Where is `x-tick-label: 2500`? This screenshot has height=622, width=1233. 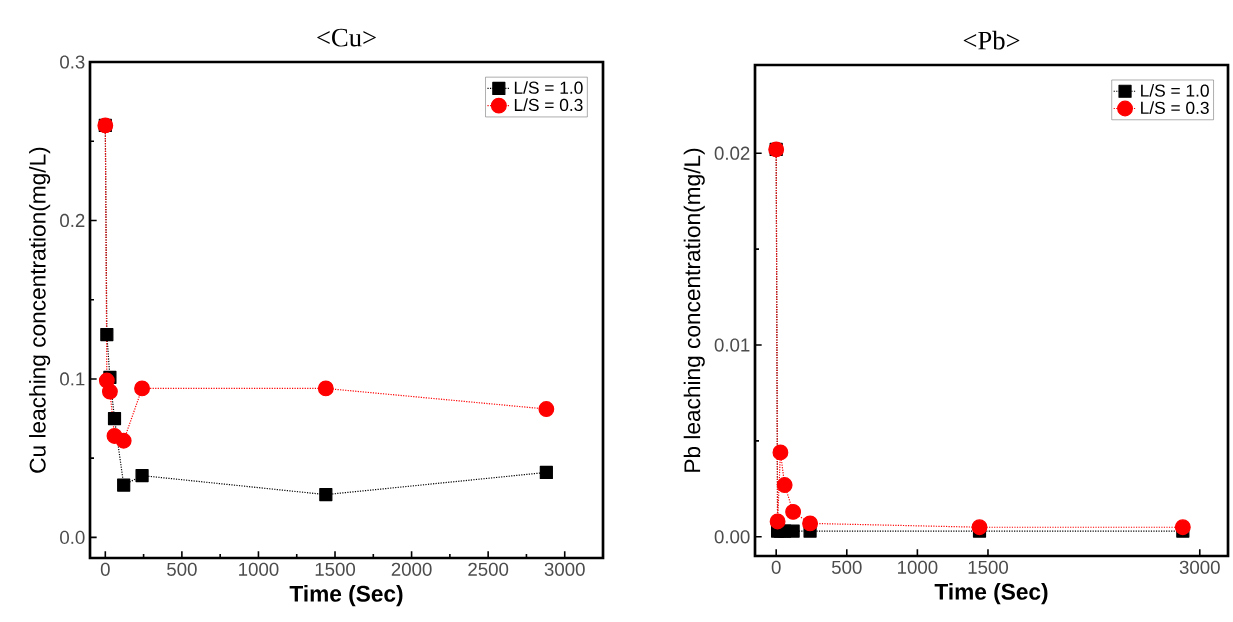 x-tick-label: 2500 is located at coordinates (488, 569).